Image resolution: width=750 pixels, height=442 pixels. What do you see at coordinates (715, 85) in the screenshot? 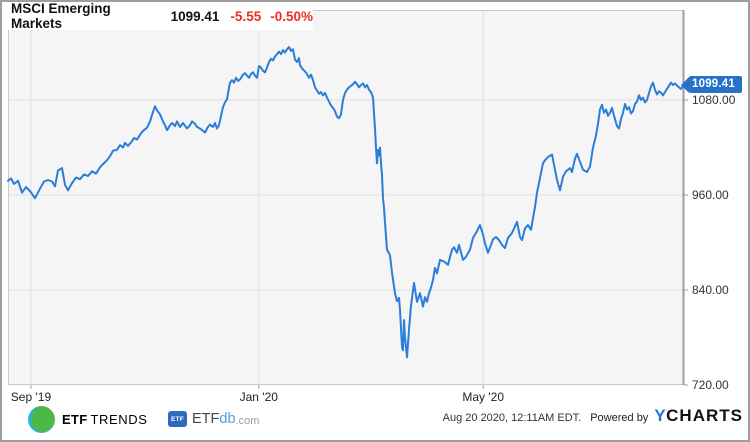
I see `badge-value: 1099.41` at bounding box center [715, 85].